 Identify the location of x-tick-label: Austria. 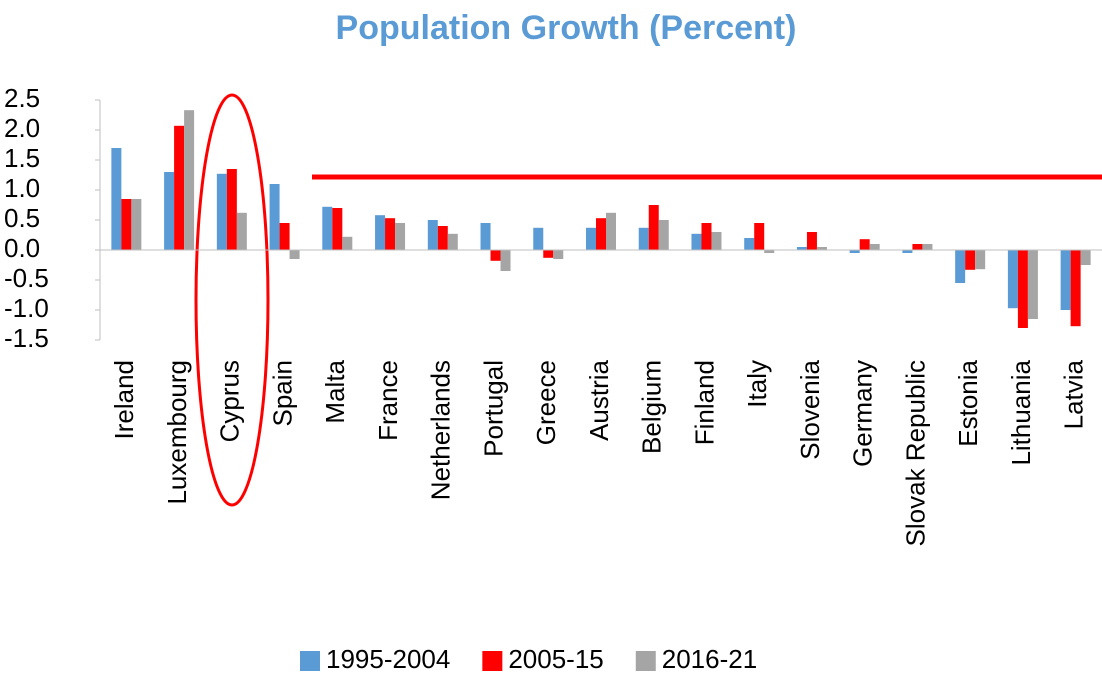
(599, 399).